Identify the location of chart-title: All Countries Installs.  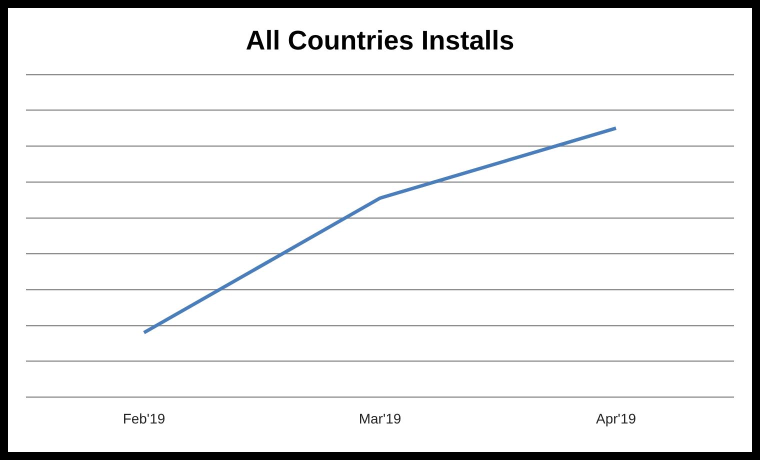
(380, 41).